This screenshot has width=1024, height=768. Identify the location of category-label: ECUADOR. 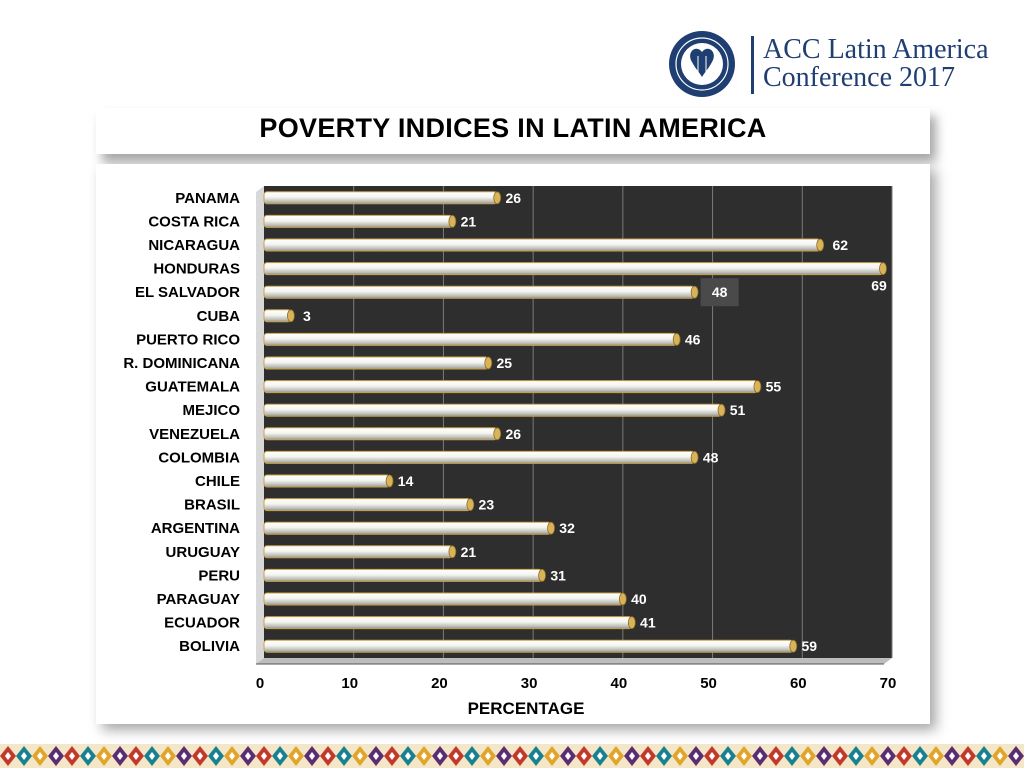
(202, 623).